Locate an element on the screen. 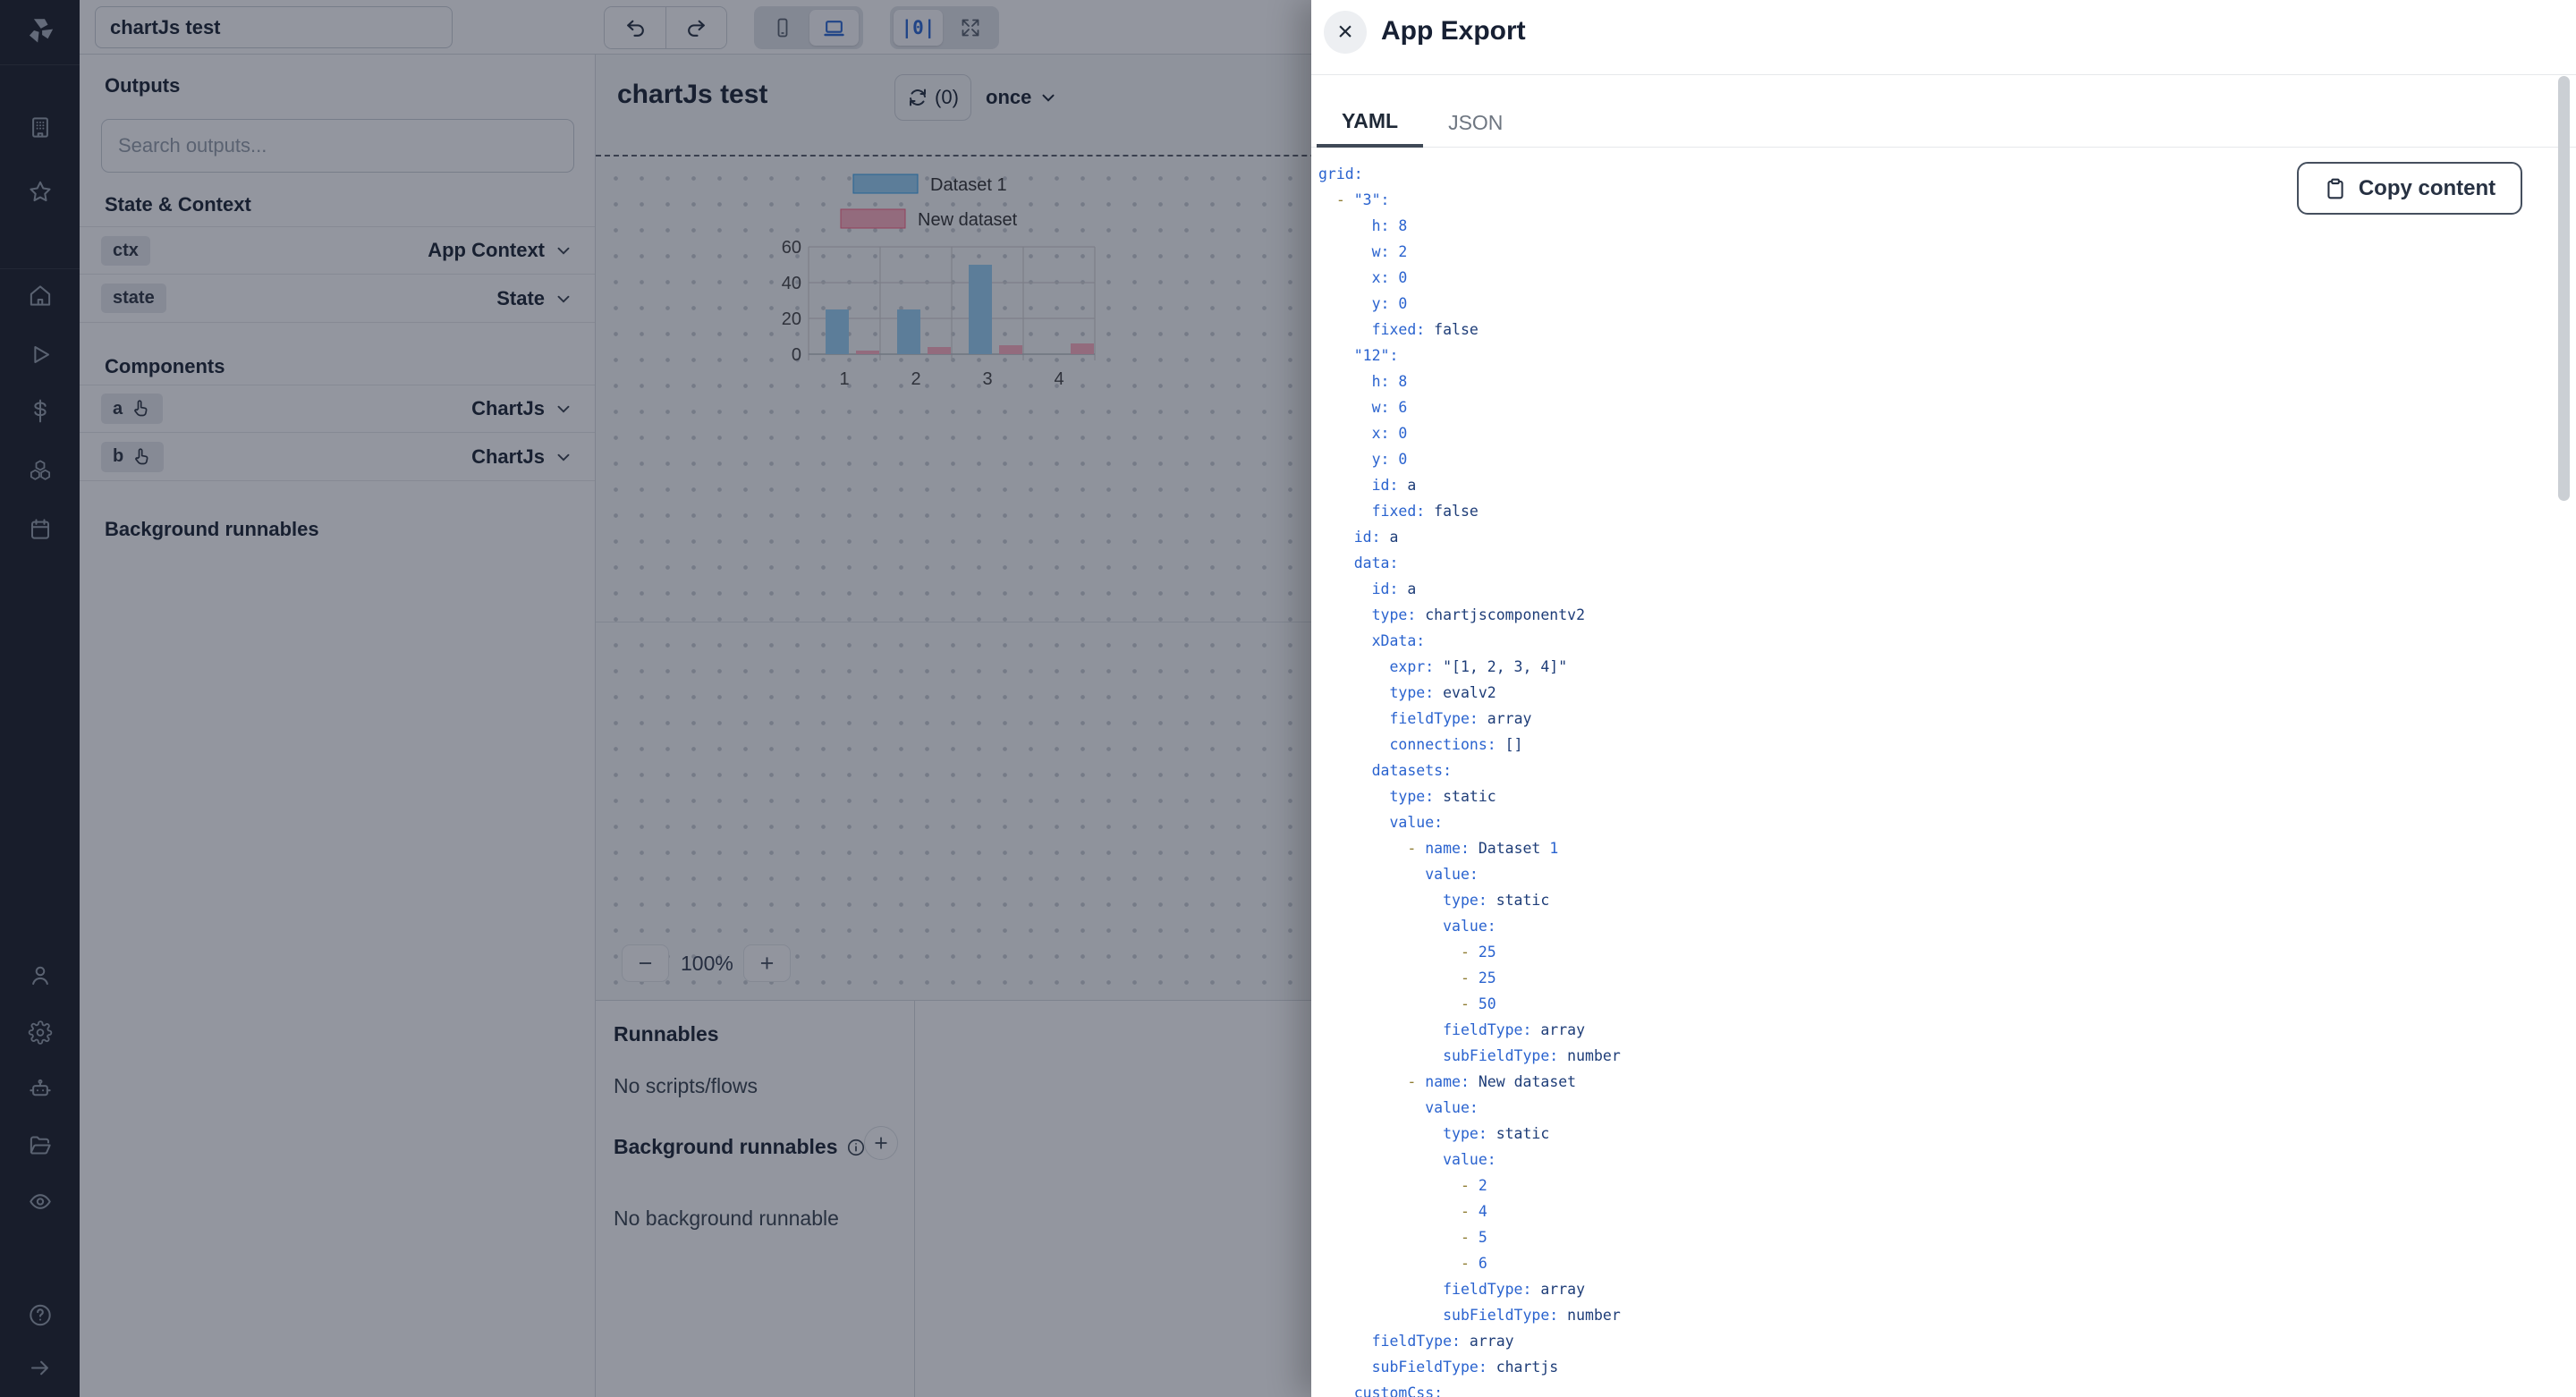 The image size is (2576, 1397). background-empty-label: No background runnable is located at coordinates (726, 1218).